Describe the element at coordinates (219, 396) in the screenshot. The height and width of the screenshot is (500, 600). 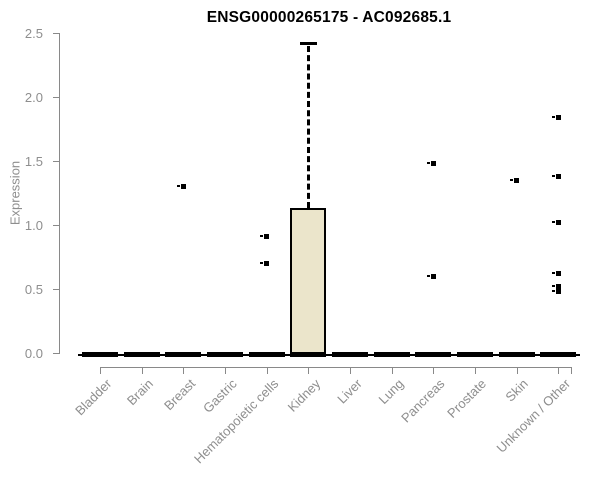
I see `x-tick-label: Gastric` at that location.